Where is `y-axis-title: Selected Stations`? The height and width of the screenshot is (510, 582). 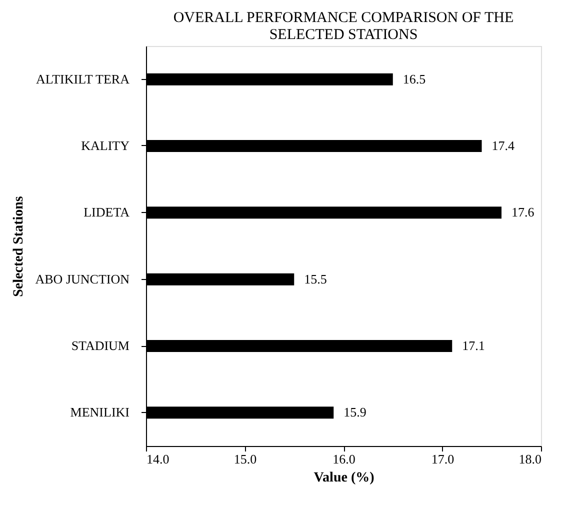 y-axis-title: Selected Stations is located at coordinates (18, 246).